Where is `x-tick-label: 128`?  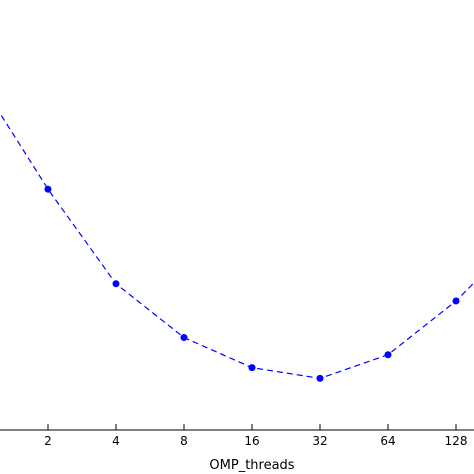
x-tick-label: 128 is located at coordinates (456, 441).